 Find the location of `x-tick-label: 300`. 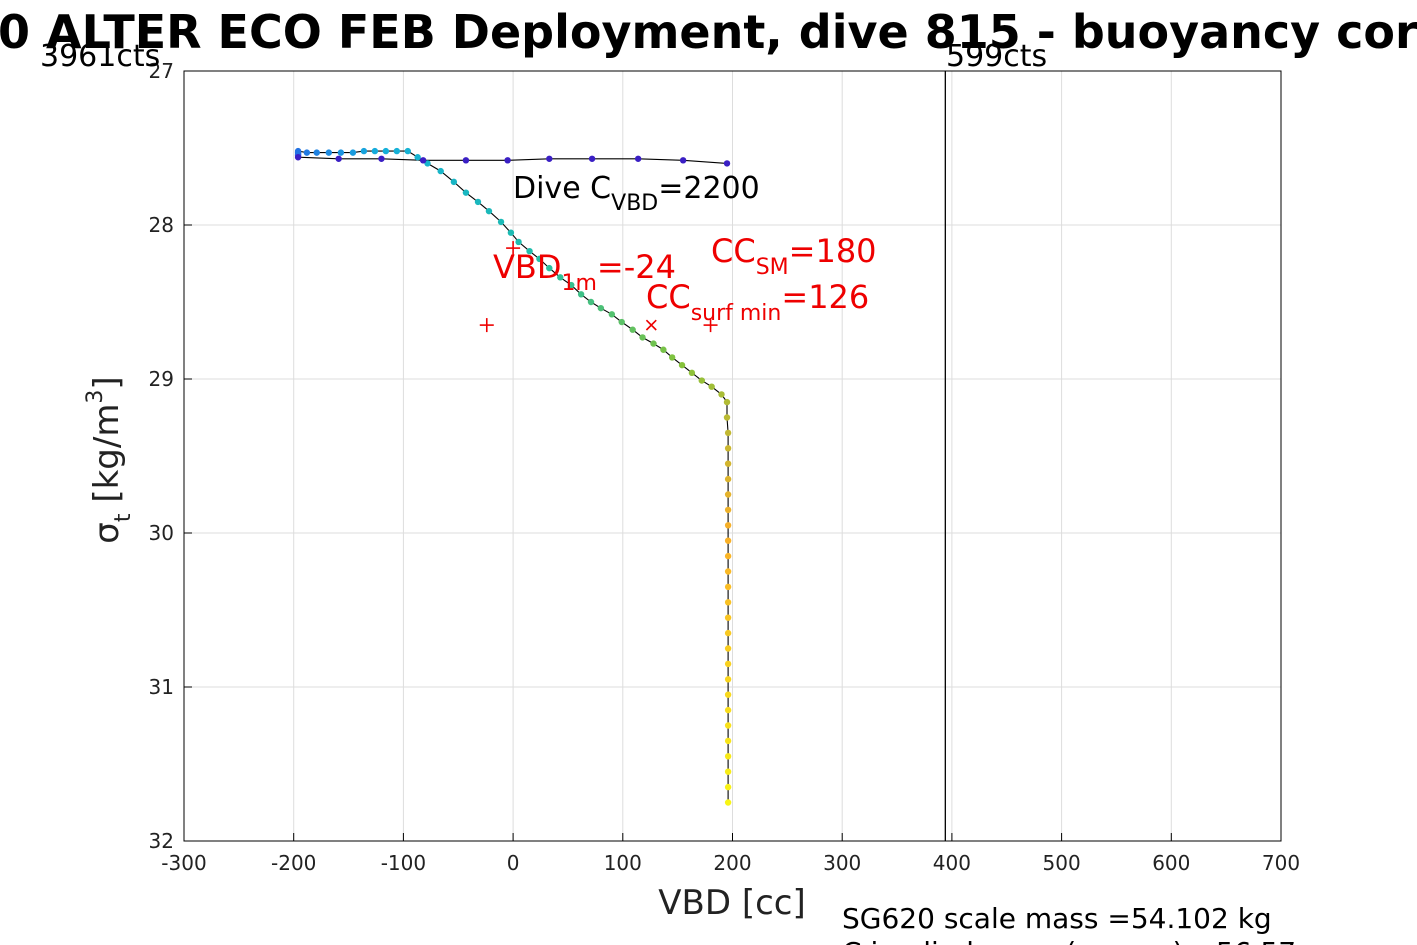

x-tick-label: 300 is located at coordinates (842, 863).